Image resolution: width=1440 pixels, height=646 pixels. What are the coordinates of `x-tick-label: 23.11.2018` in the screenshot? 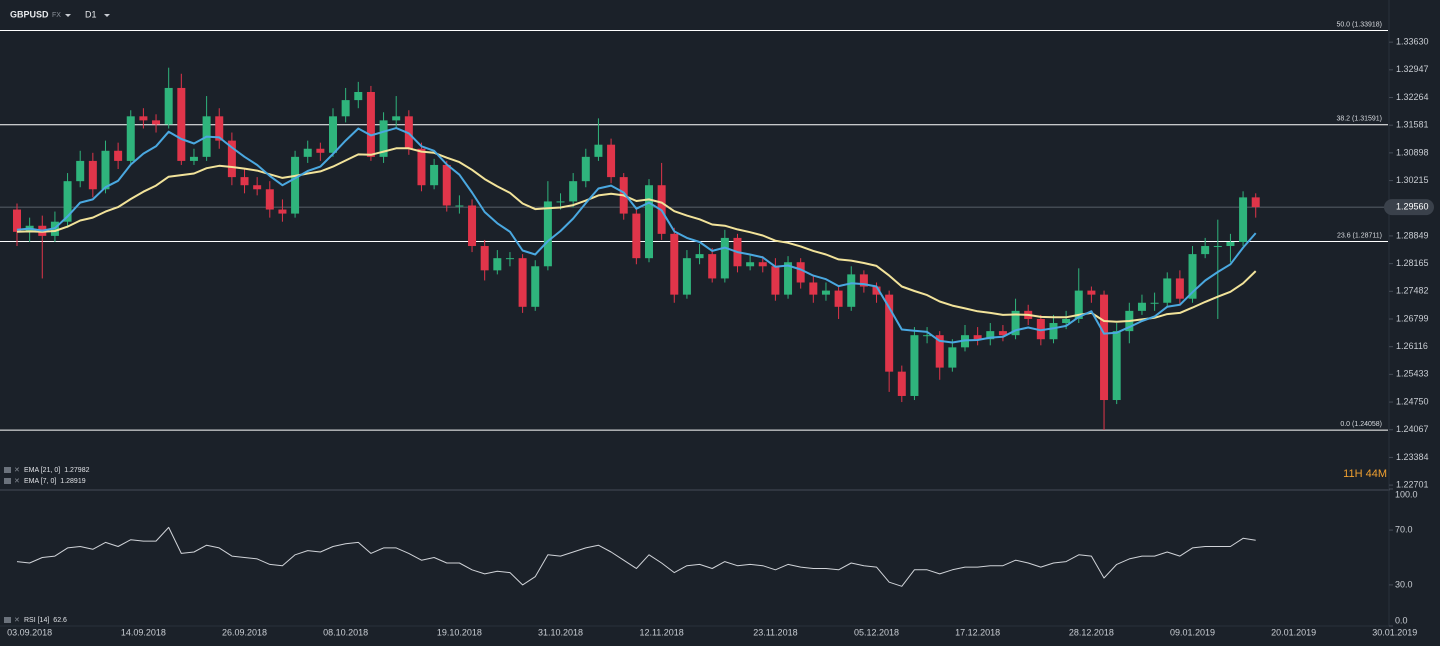 It's located at (775, 632).